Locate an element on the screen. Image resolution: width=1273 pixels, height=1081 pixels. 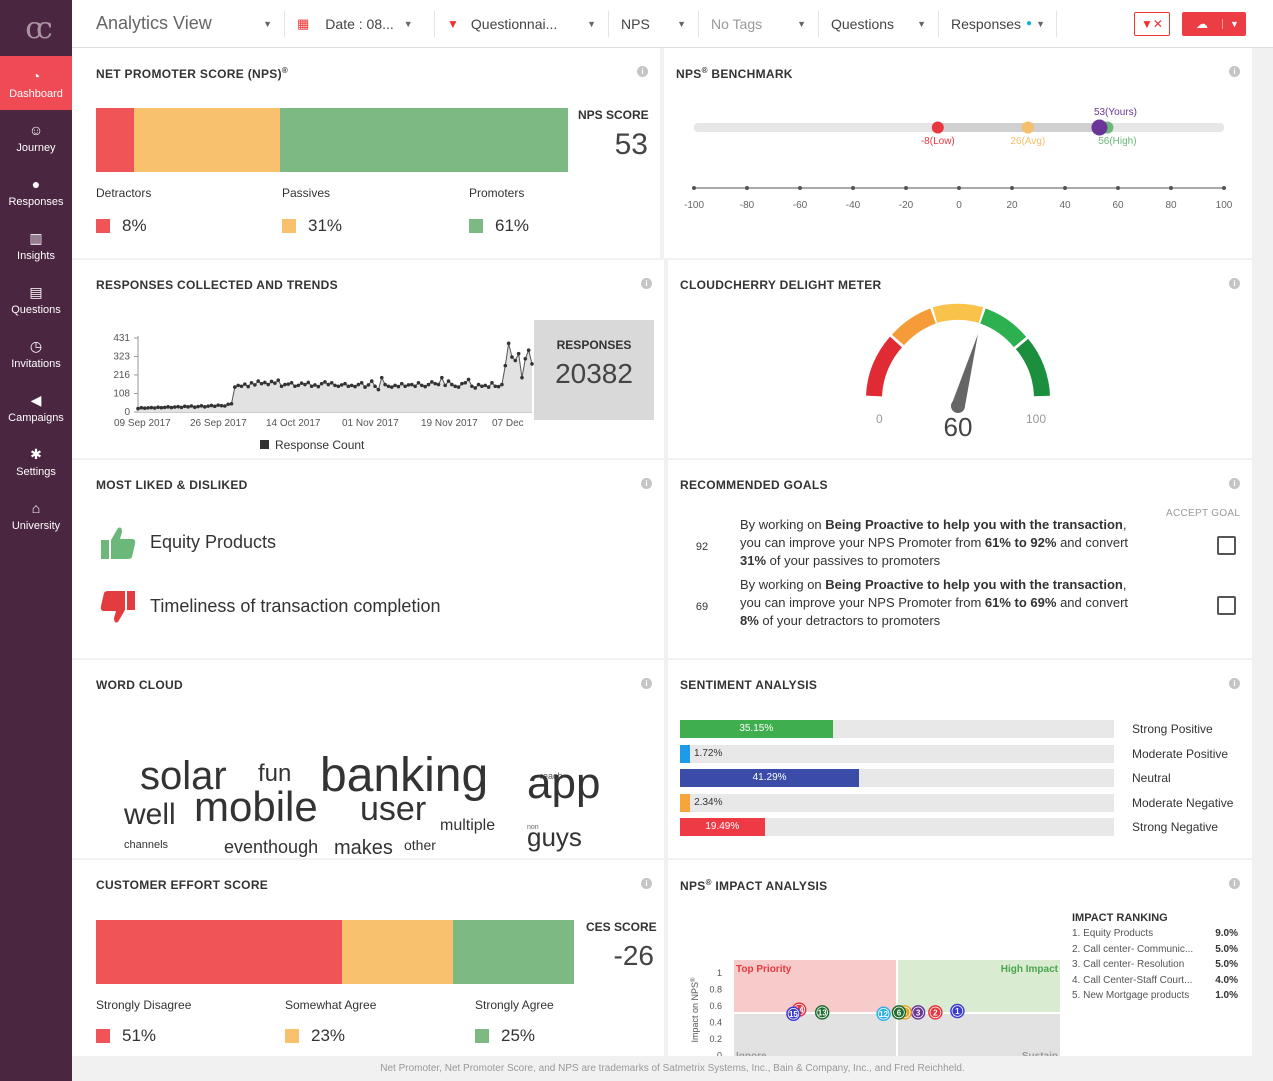
ces-a-label: Strongly Disagree is located at coordinates (144, 1005).